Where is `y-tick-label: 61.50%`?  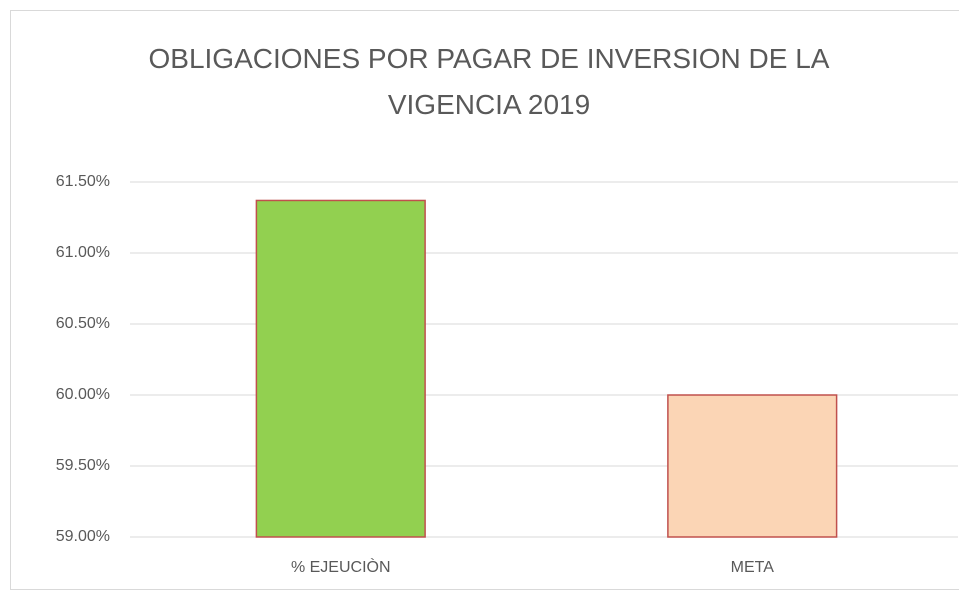 y-tick-label: 61.50% is located at coordinates (83, 181).